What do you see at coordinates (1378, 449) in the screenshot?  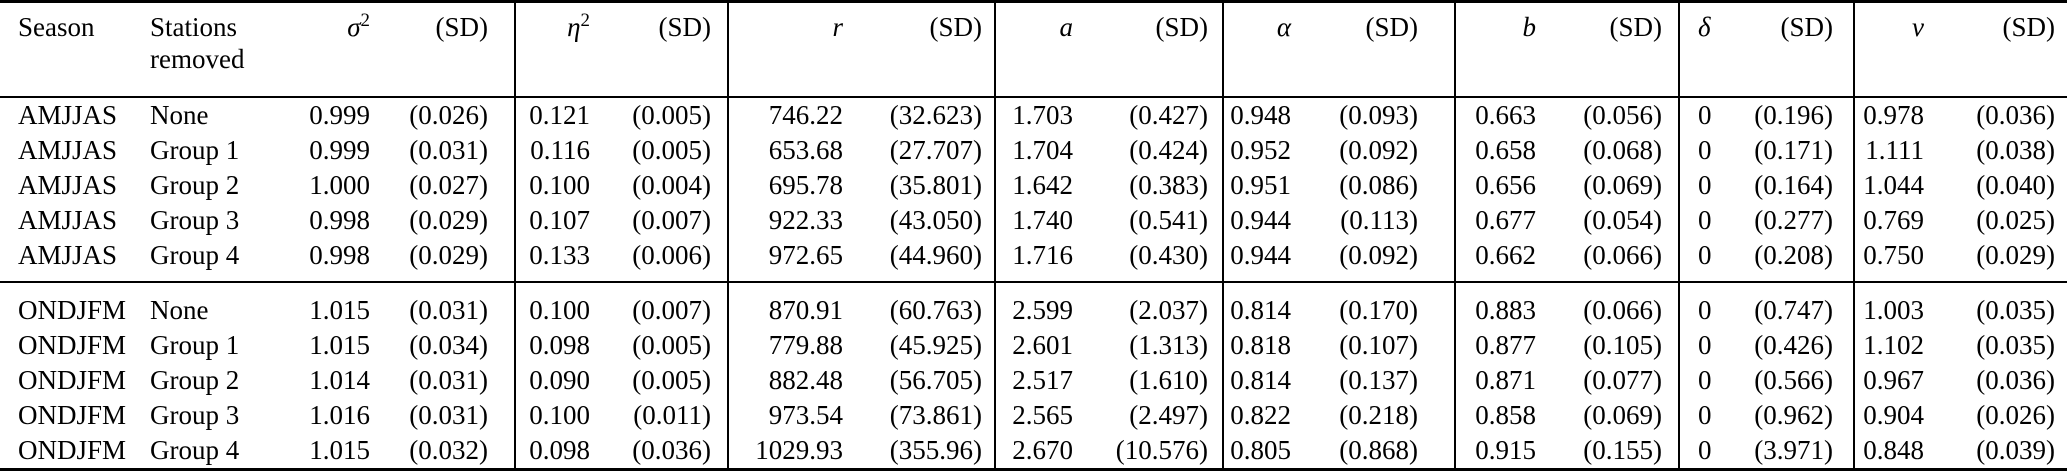 I see `sd-cell: (0.868)` at bounding box center [1378, 449].